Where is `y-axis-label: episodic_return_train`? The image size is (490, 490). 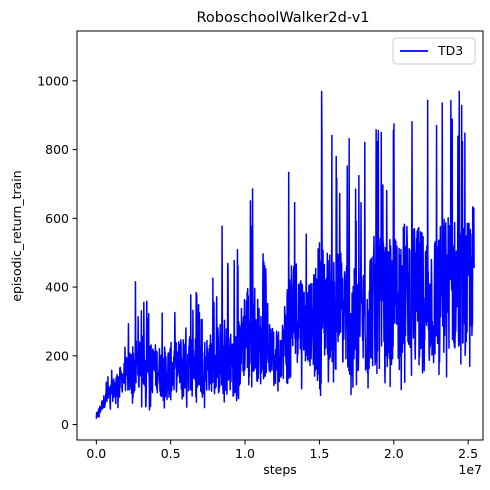 y-axis-label: episodic_return_train is located at coordinates (16, 235).